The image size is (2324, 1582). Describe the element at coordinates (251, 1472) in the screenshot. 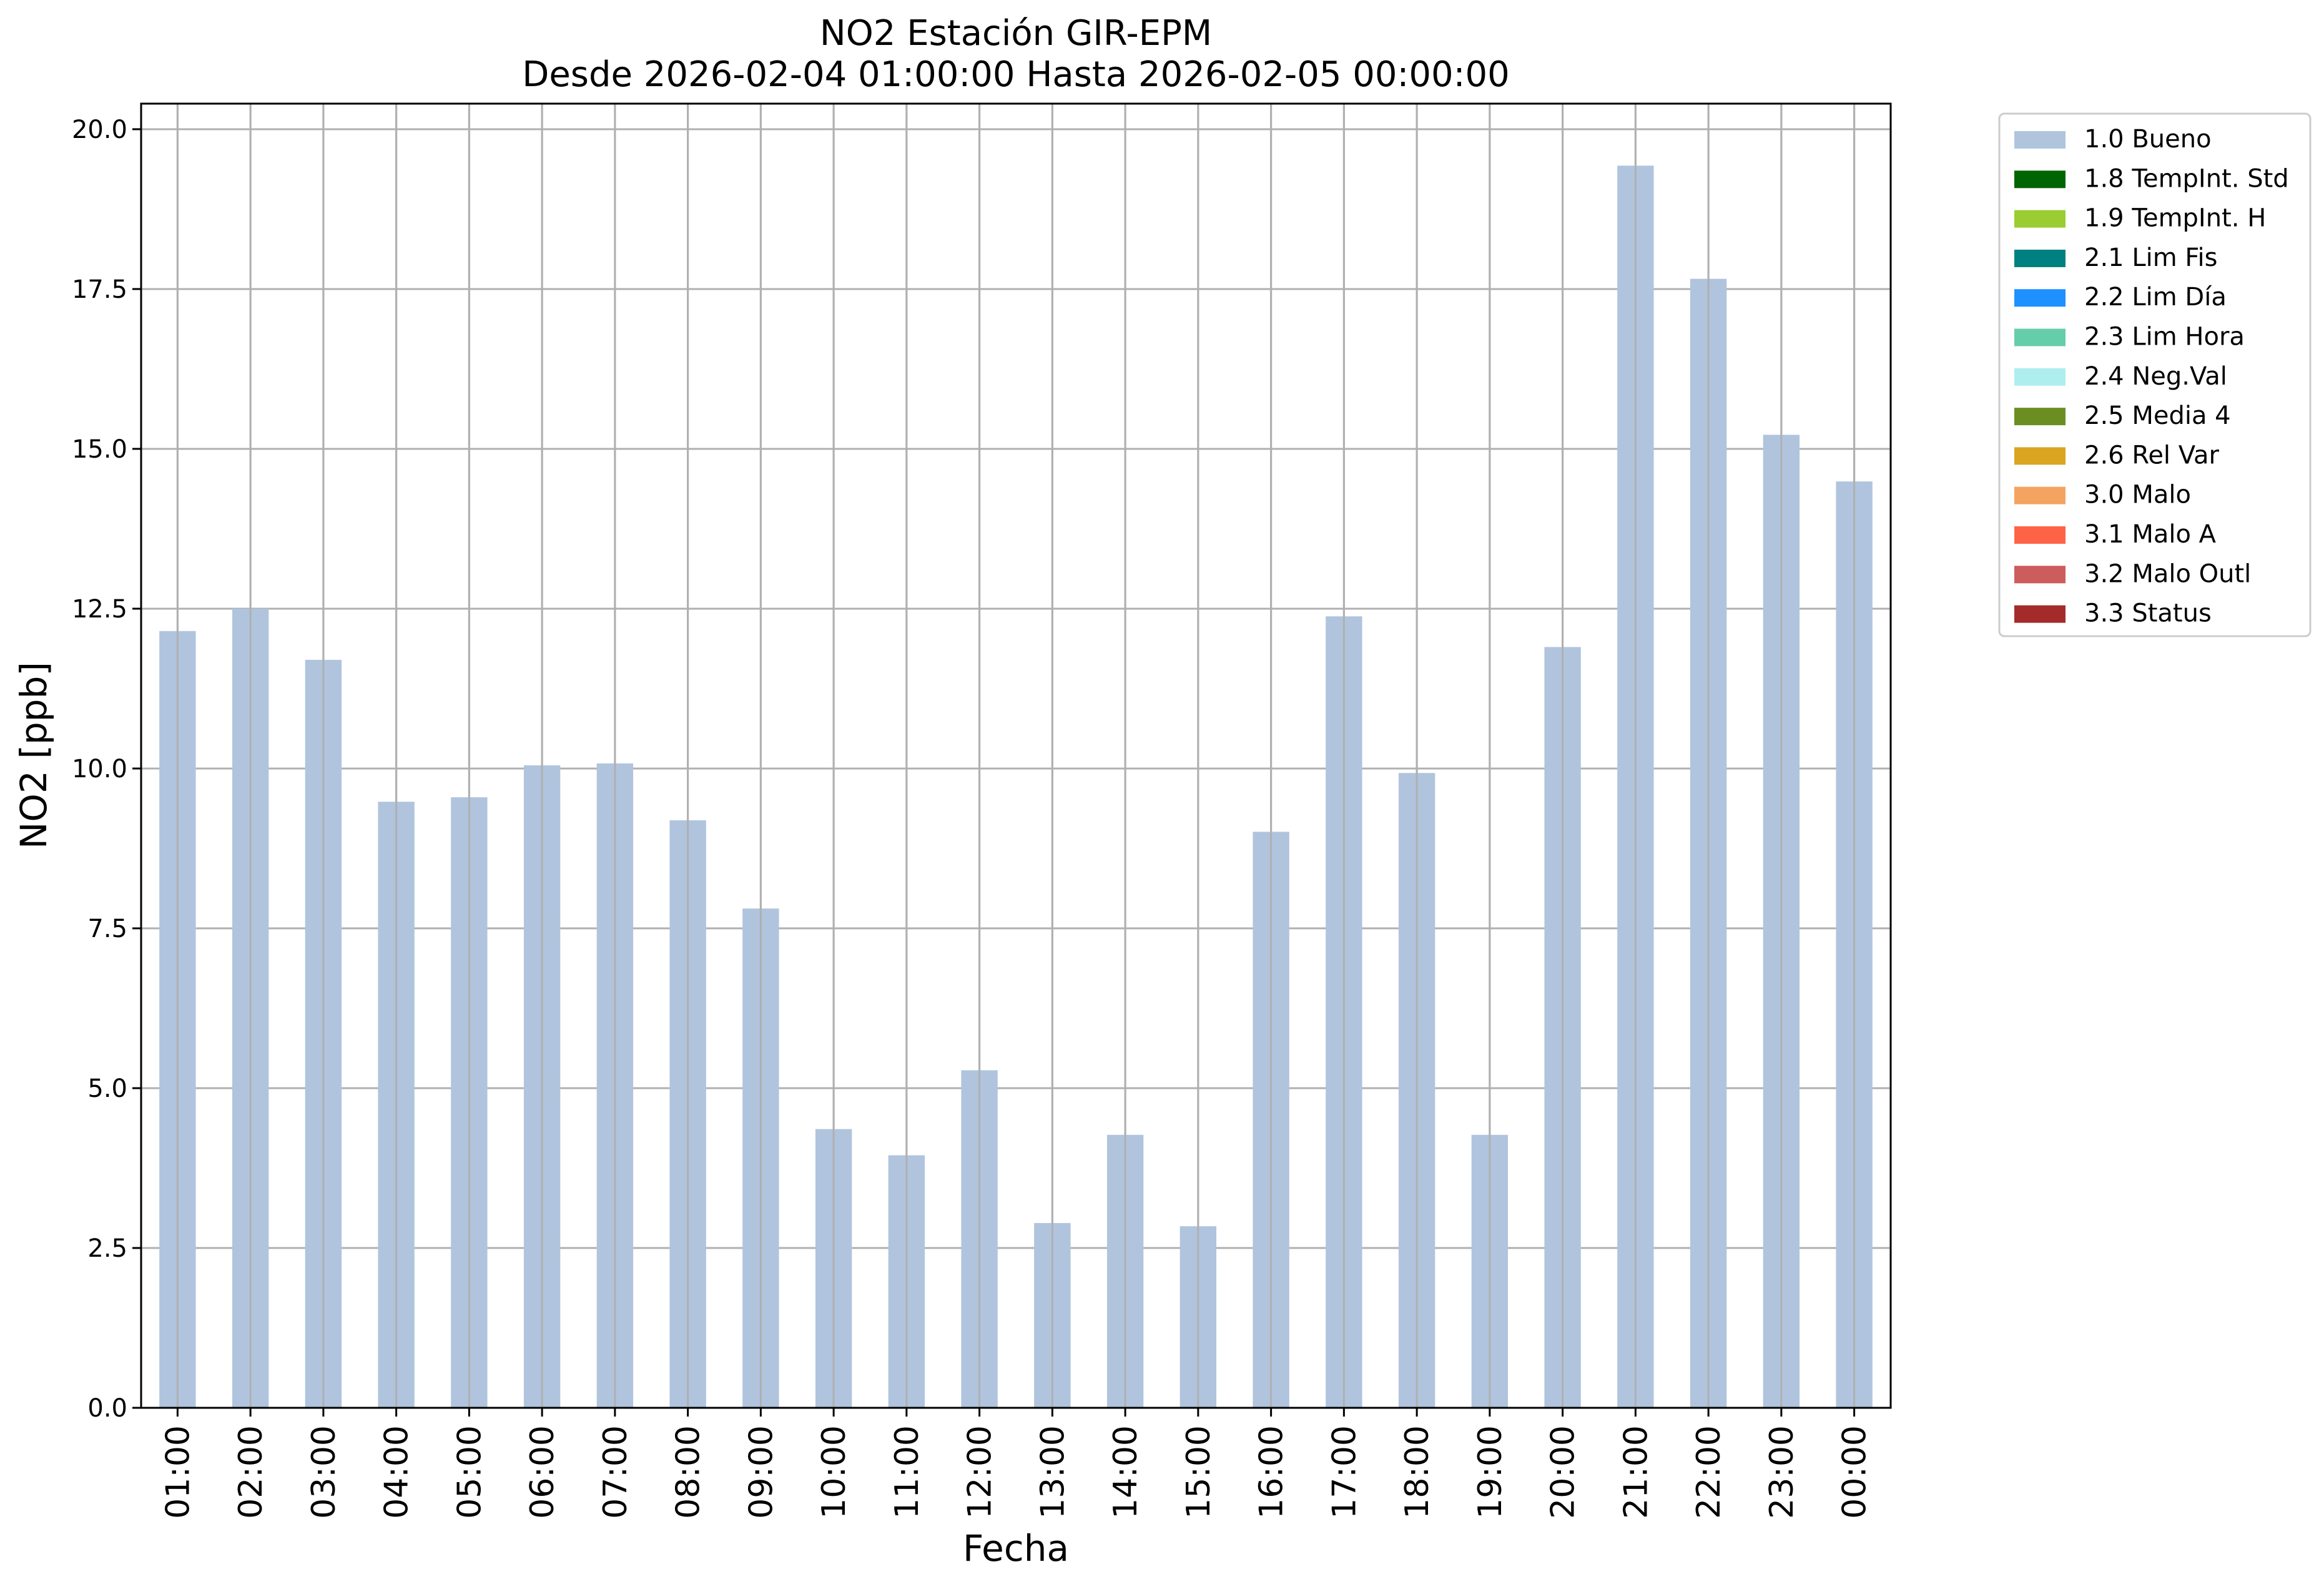

I see `x-tick-label: 02:00` at that location.